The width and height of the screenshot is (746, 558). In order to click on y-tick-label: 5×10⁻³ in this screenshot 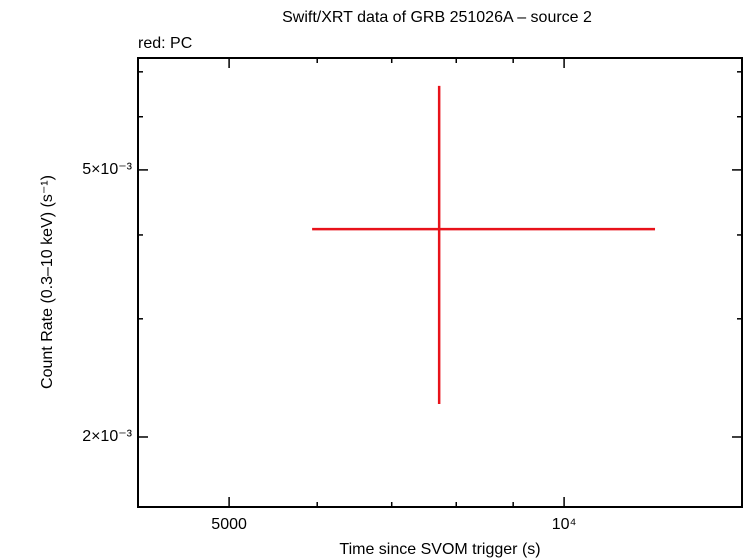, I will do `click(107, 169)`.